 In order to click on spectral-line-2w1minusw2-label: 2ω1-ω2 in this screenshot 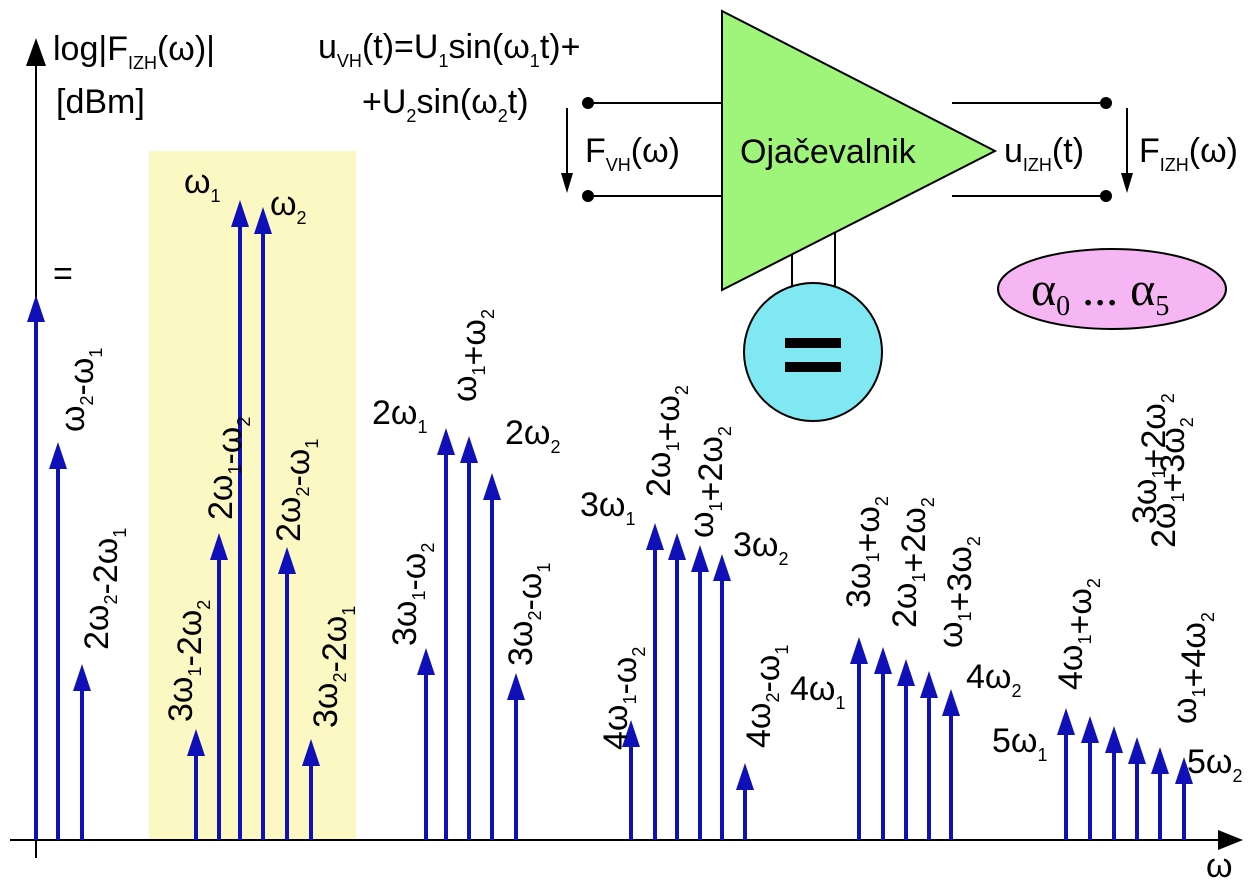, I will do `click(228, 468)`.